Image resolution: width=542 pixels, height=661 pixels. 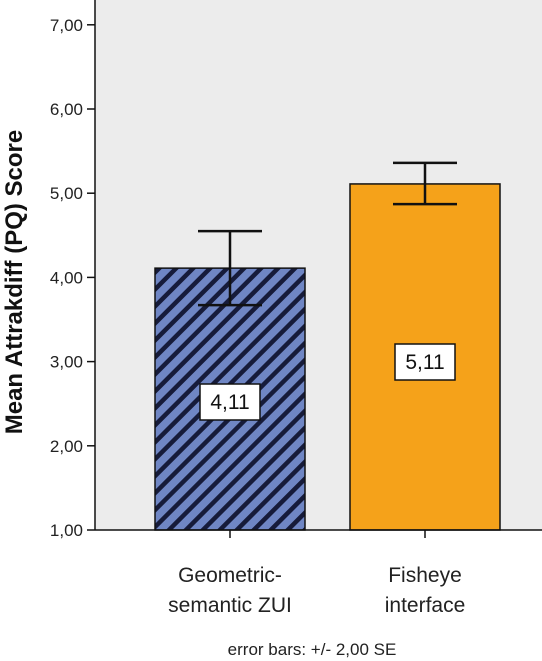 I want to click on y-tick-label-2: 3,00, so click(x=66, y=362).